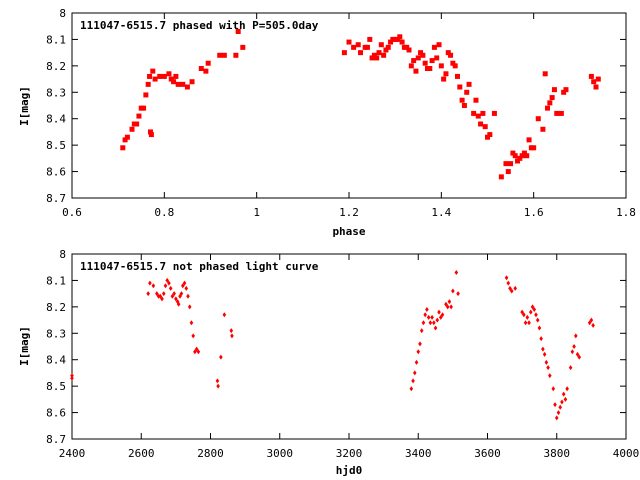  What do you see at coordinates (349, 470) in the screenshot?
I see `x-axis-label: hjd0` at bounding box center [349, 470].